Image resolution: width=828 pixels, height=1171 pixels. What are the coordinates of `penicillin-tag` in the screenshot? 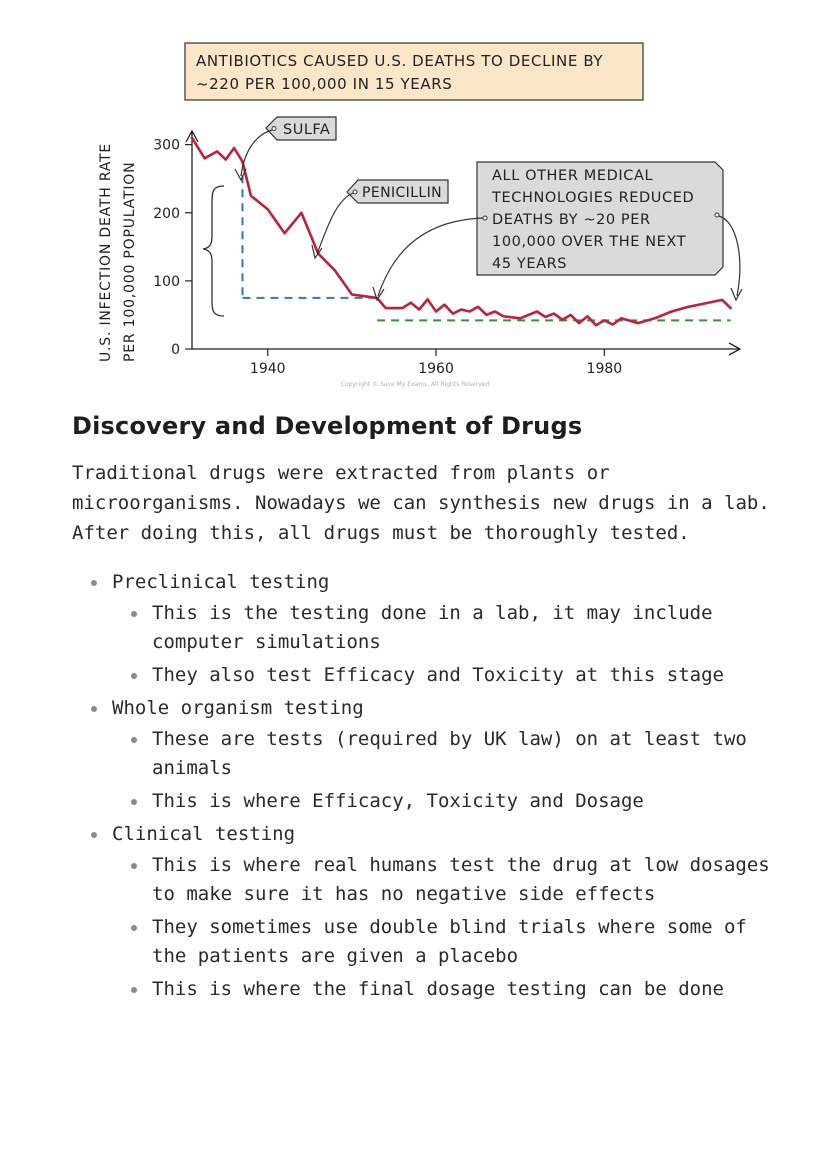 It's located at (397, 191).